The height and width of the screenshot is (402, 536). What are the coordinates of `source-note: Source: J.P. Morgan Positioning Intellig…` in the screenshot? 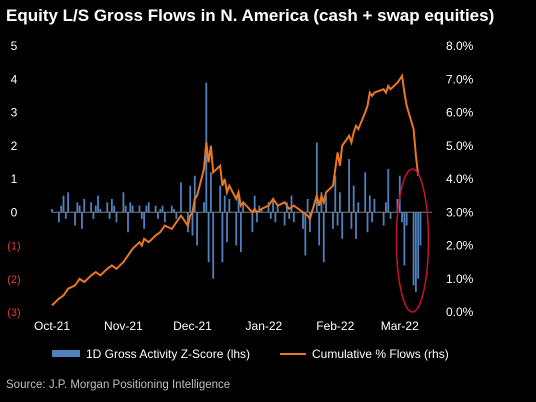 It's located at (118, 385).